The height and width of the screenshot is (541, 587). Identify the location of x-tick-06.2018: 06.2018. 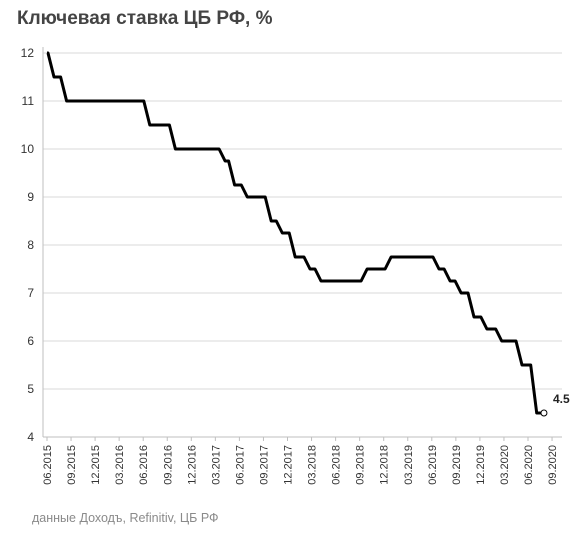
(337, 465).